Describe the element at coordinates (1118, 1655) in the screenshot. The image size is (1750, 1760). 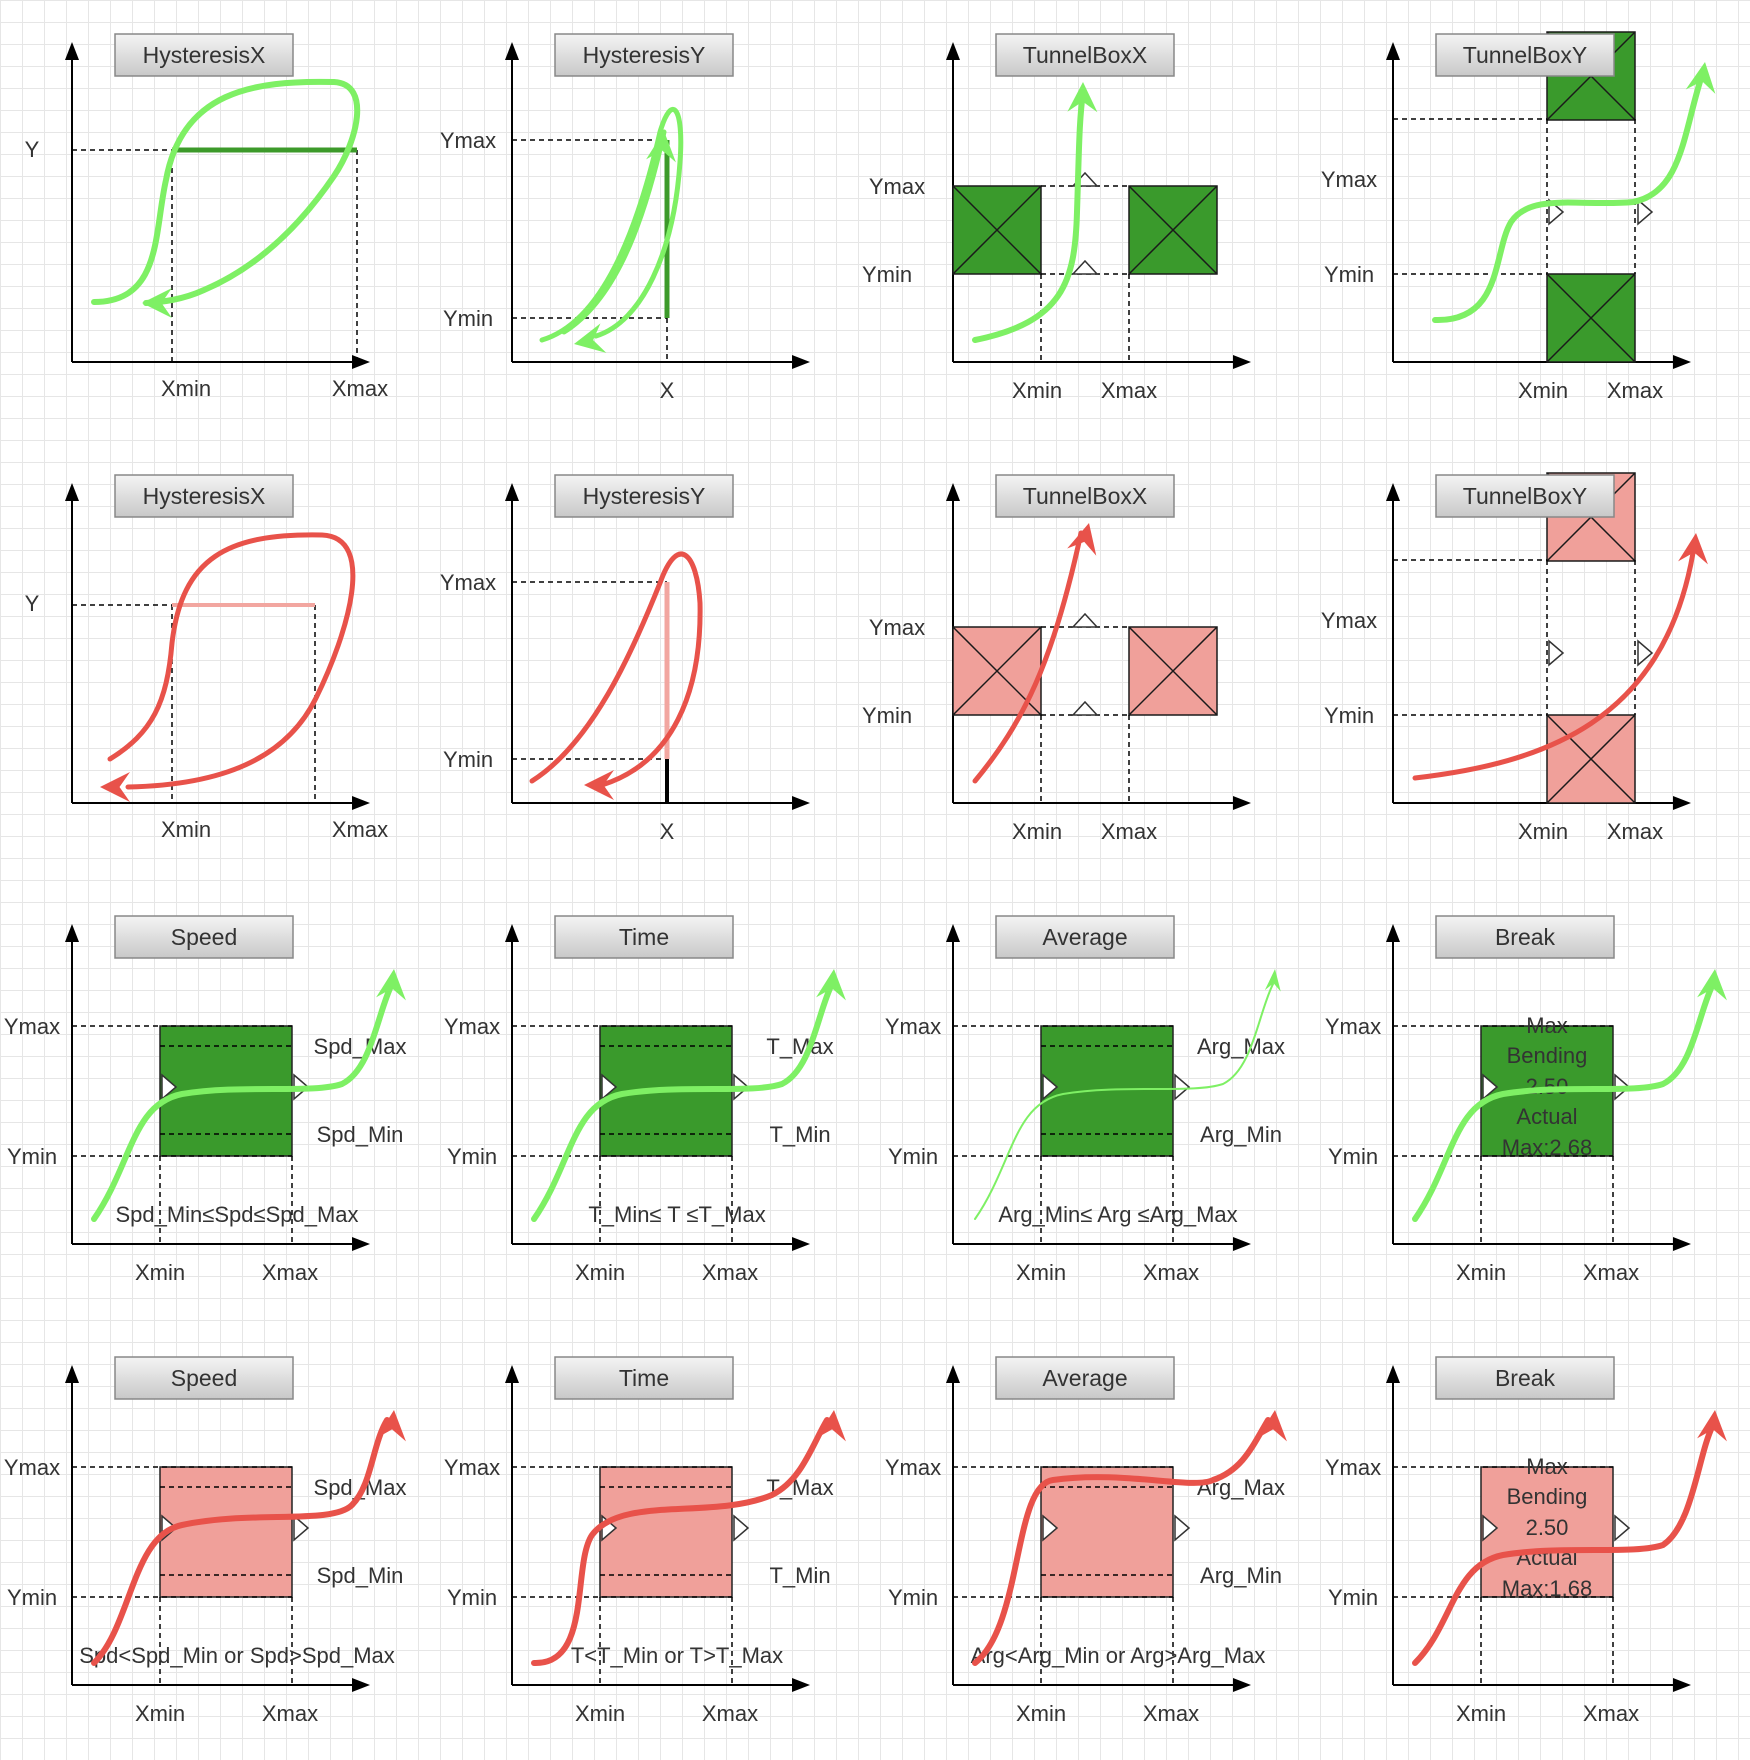
I see `condition-label: Arg<Arg_Min or Arg>Arg_Max` at that location.